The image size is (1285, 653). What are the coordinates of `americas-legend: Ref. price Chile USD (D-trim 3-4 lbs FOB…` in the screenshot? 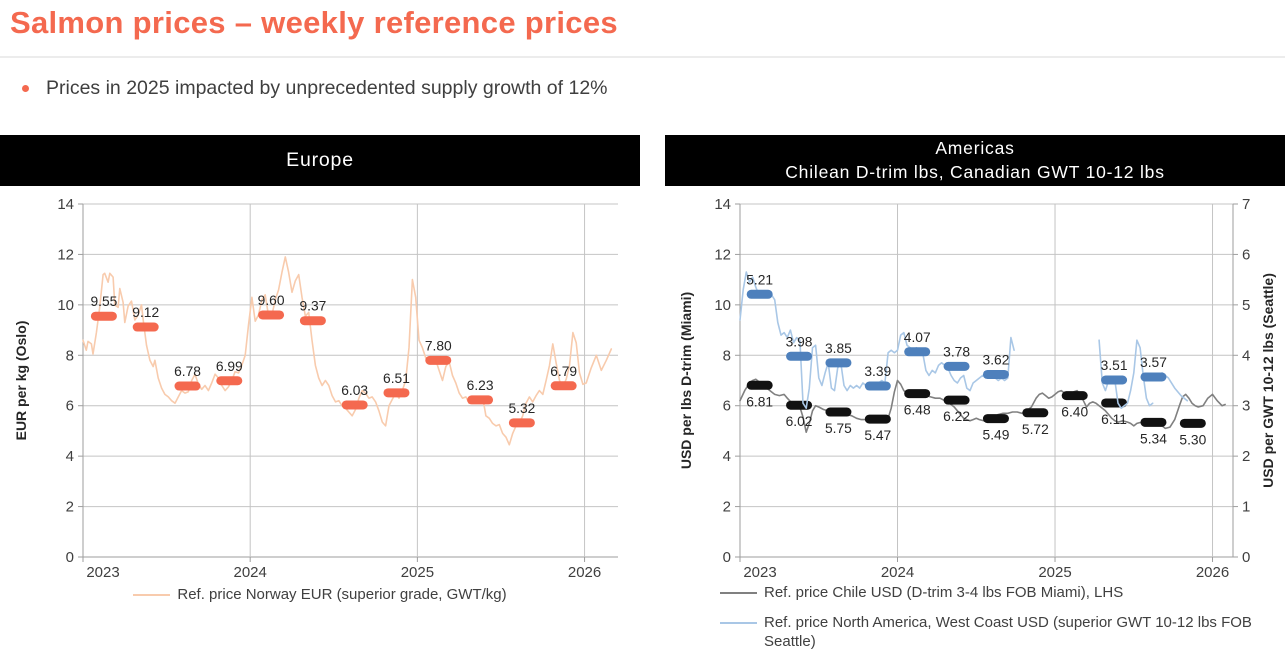 It's located at (1002, 617).